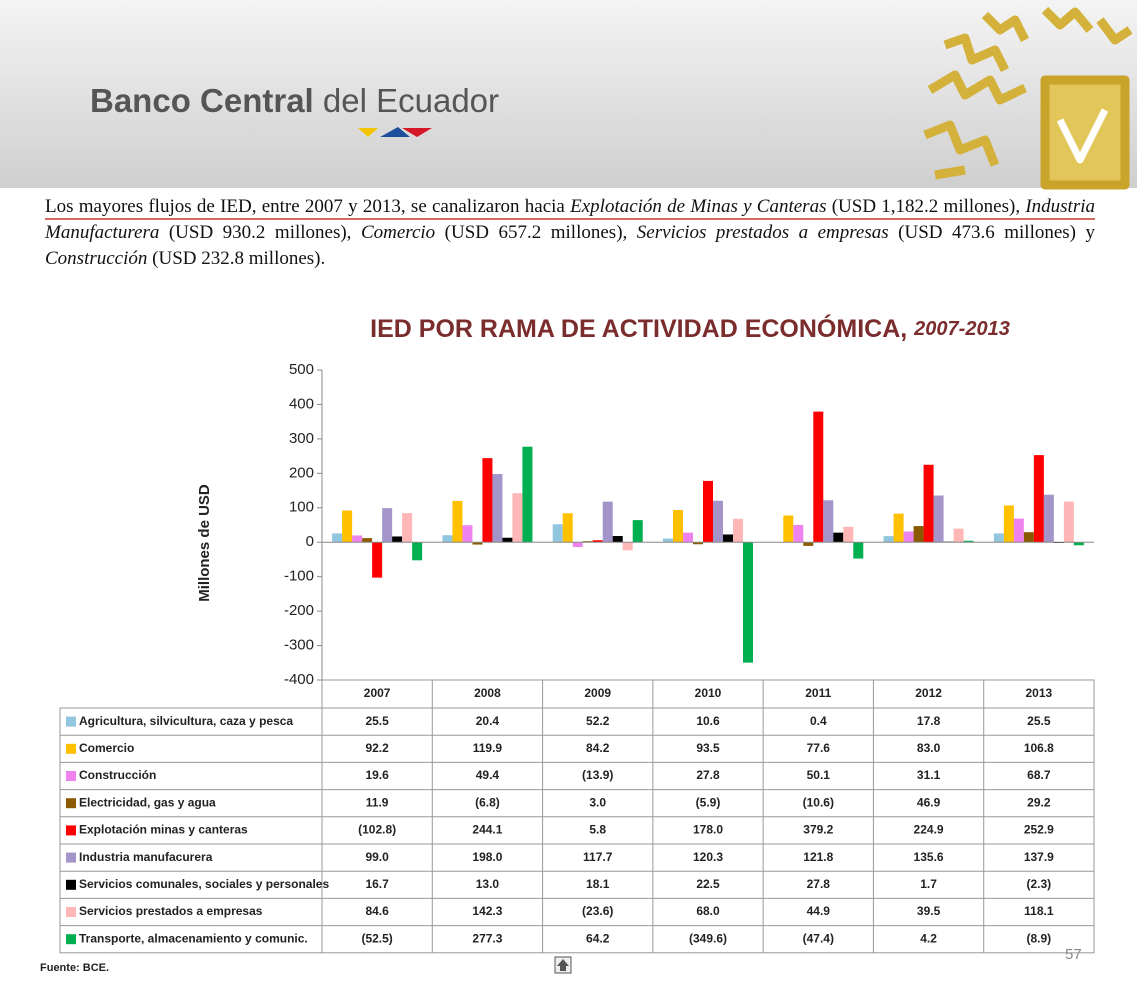 This screenshot has width=1137, height=982. I want to click on table-cell: 27.8, so click(819, 884).